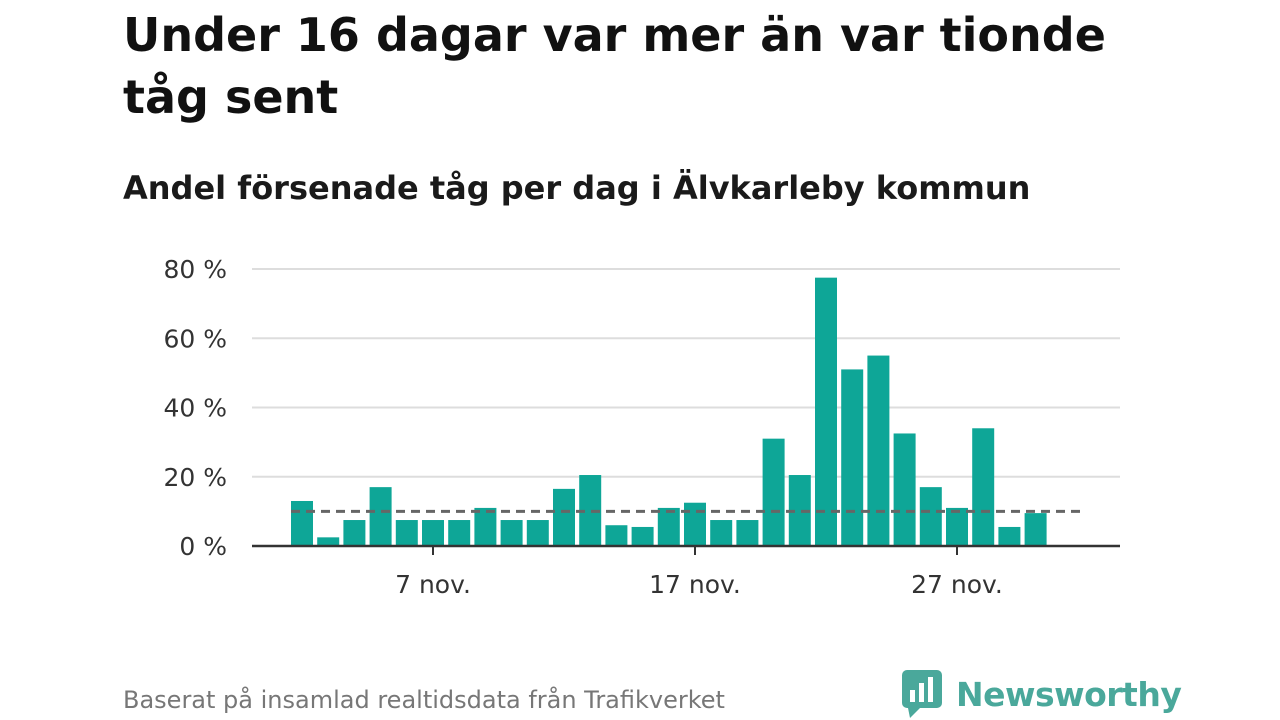 The height and width of the screenshot is (720, 1280). I want to click on brand-name: Newsworthy, so click(1069, 694).